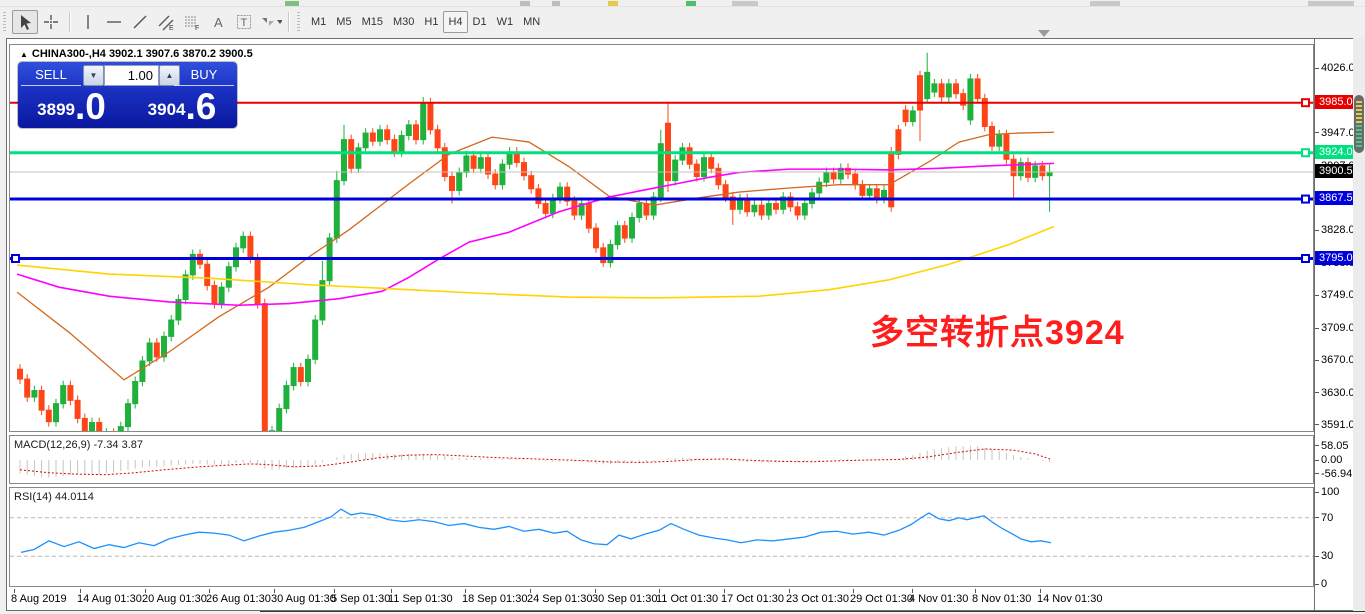 The width and height of the screenshot is (1365, 614). Describe the element at coordinates (24, 54) in the screenshot. I see `ohlc-marker-icon: ▲` at that location.